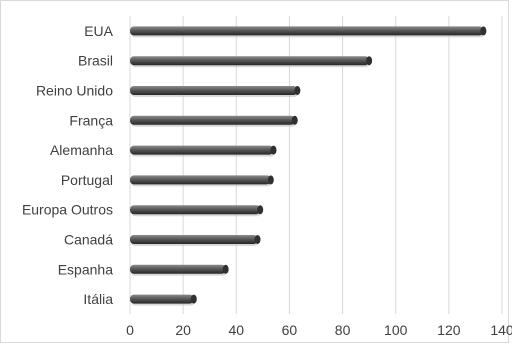 The height and width of the screenshot is (345, 512). Describe the element at coordinates (203, 151) in the screenshot. I see `bar-alemanha` at that location.